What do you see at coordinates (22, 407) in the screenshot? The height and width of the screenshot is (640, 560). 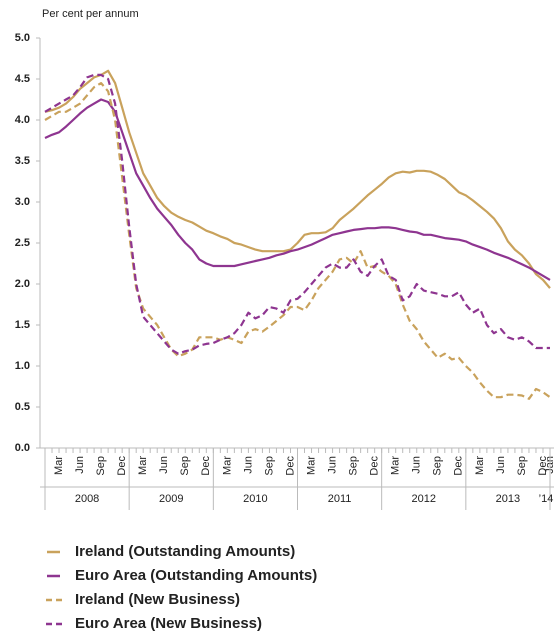 I see `y-tick-label: 0.5` at bounding box center [22, 407].